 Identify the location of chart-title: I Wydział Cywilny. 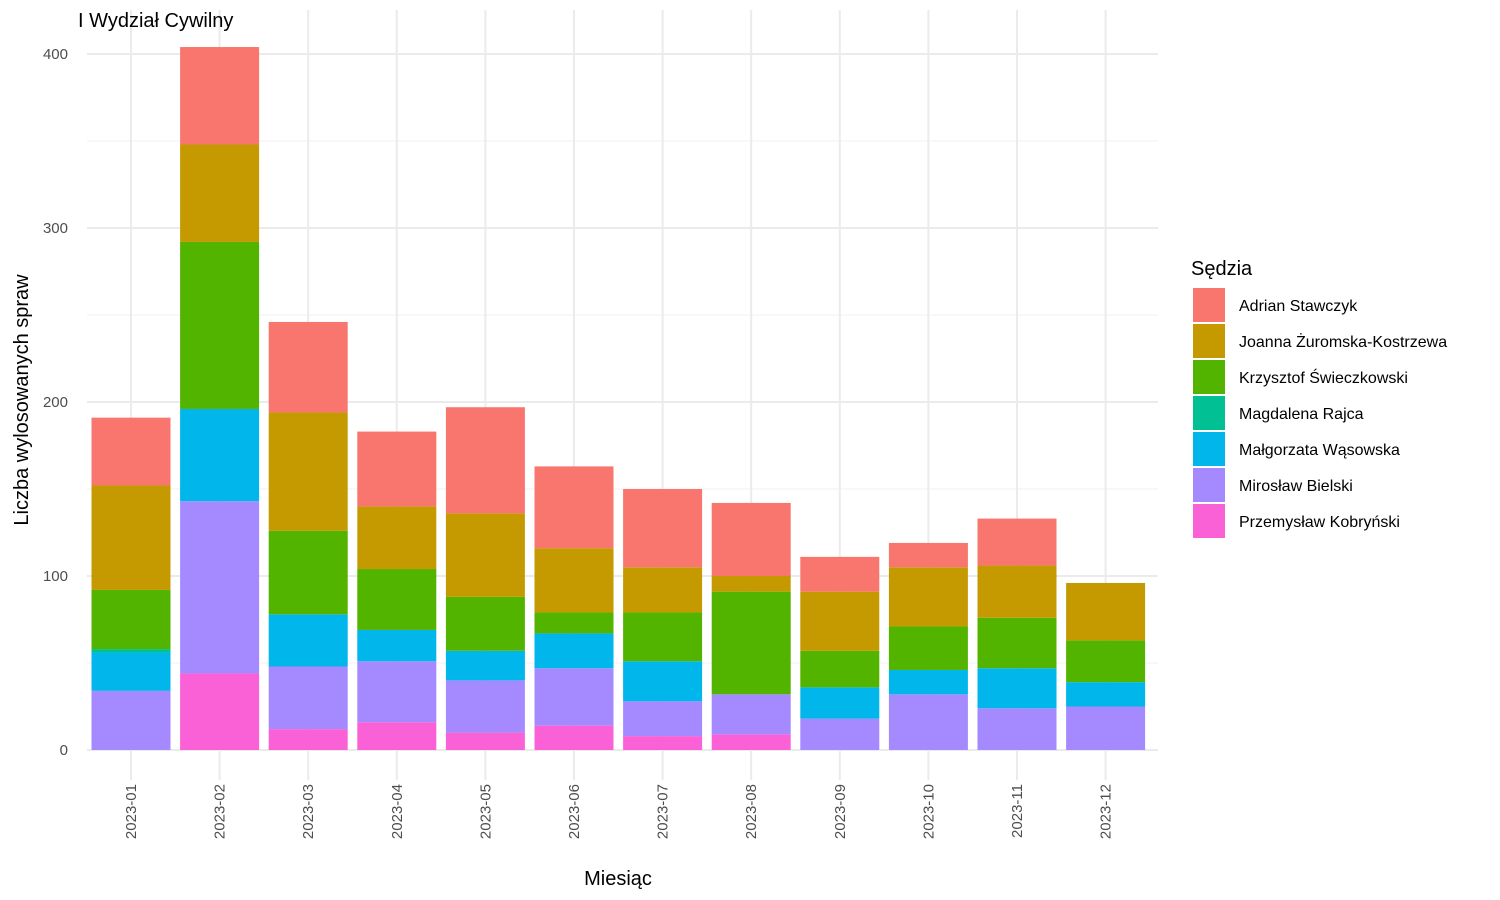
(155, 21).